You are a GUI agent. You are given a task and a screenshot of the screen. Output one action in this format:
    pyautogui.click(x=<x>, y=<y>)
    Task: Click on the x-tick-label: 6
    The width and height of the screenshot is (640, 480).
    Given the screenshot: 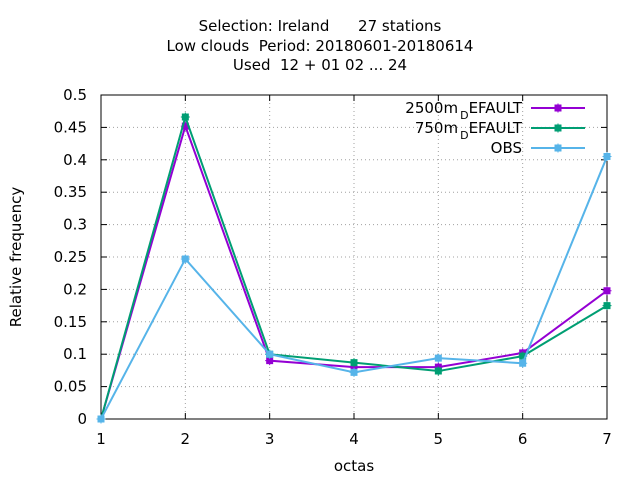 What is the action you would take?
    pyautogui.click(x=523, y=439)
    